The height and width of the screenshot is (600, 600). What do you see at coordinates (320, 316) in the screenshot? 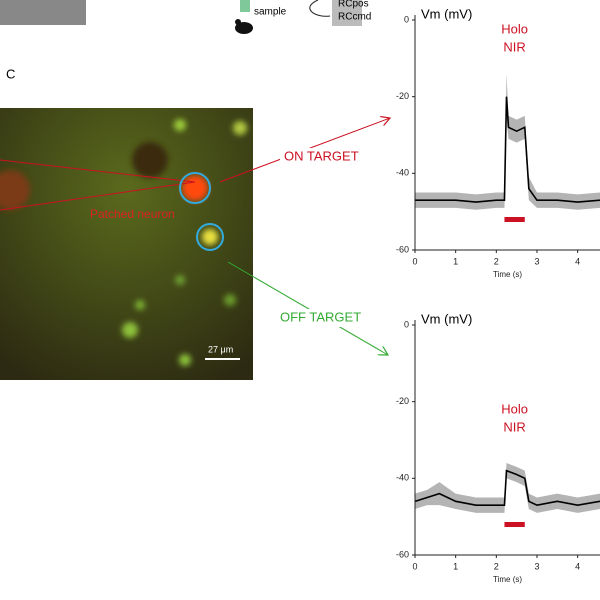
I see `off-target-label: OFF TARGET` at bounding box center [320, 316].